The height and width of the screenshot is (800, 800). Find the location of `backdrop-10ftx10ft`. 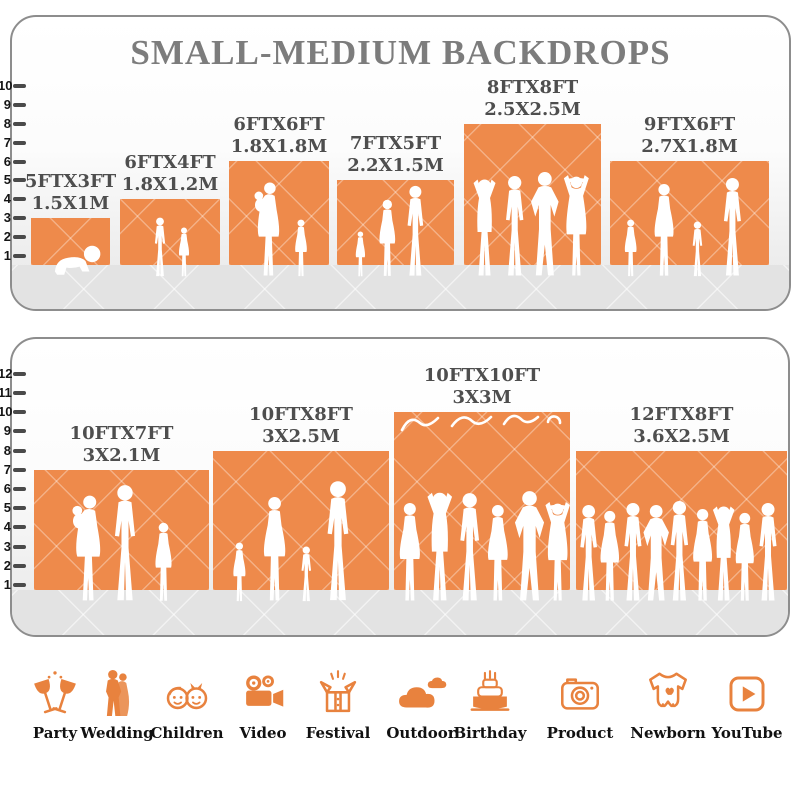

backdrop-10ftx10ft is located at coordinates (482, 501).